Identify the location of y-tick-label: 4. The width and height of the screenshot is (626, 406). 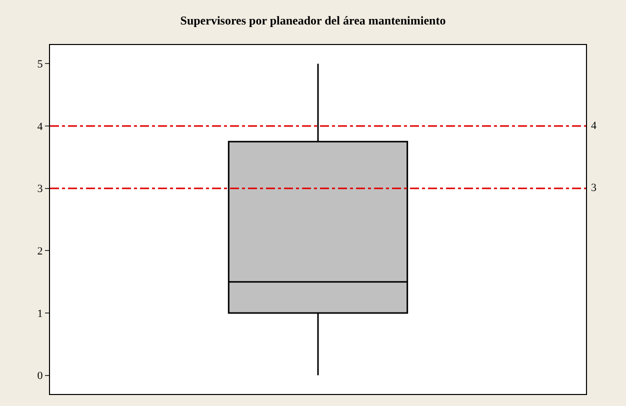
(40, 126).